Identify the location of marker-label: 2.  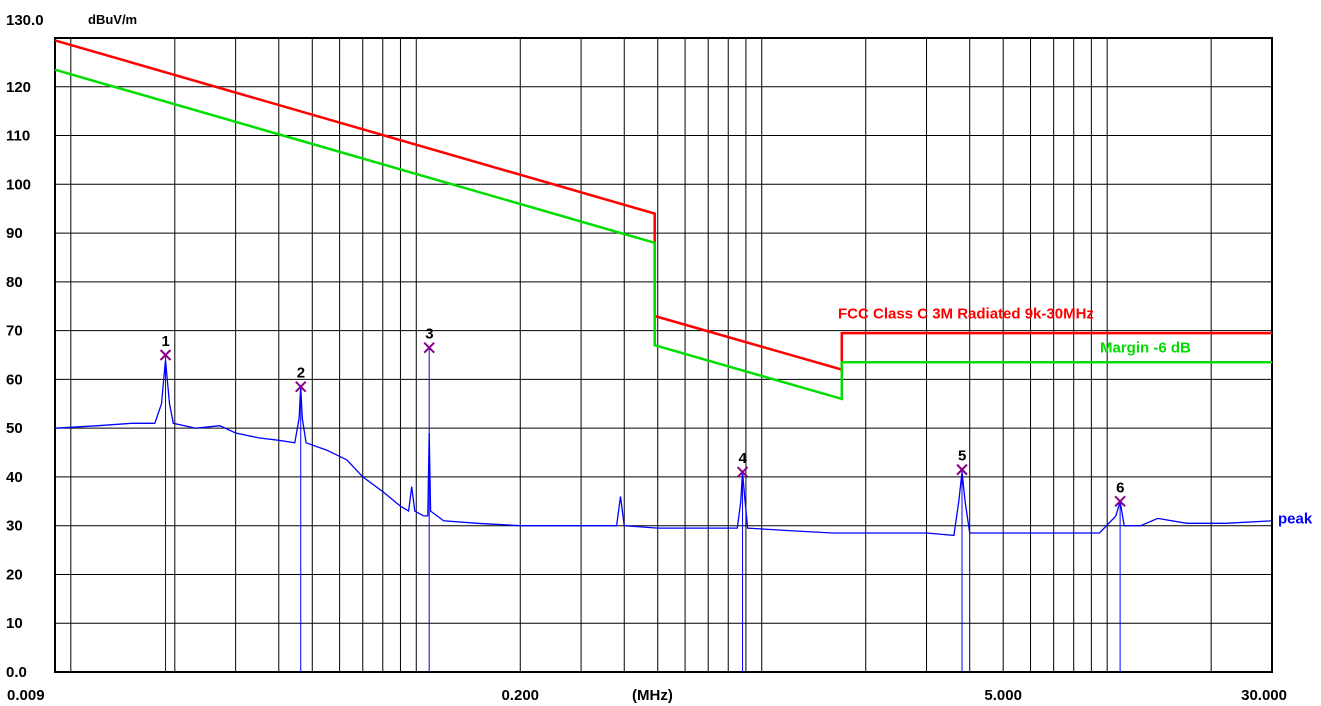
(301, 373).